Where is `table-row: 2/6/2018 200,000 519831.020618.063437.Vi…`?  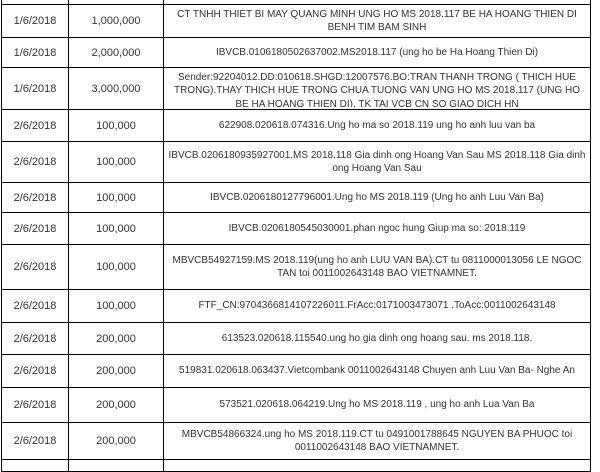 table-row: 2/6/2018 200,000 519831.020618.063437.Vi… is located at coordinates (296, 371).